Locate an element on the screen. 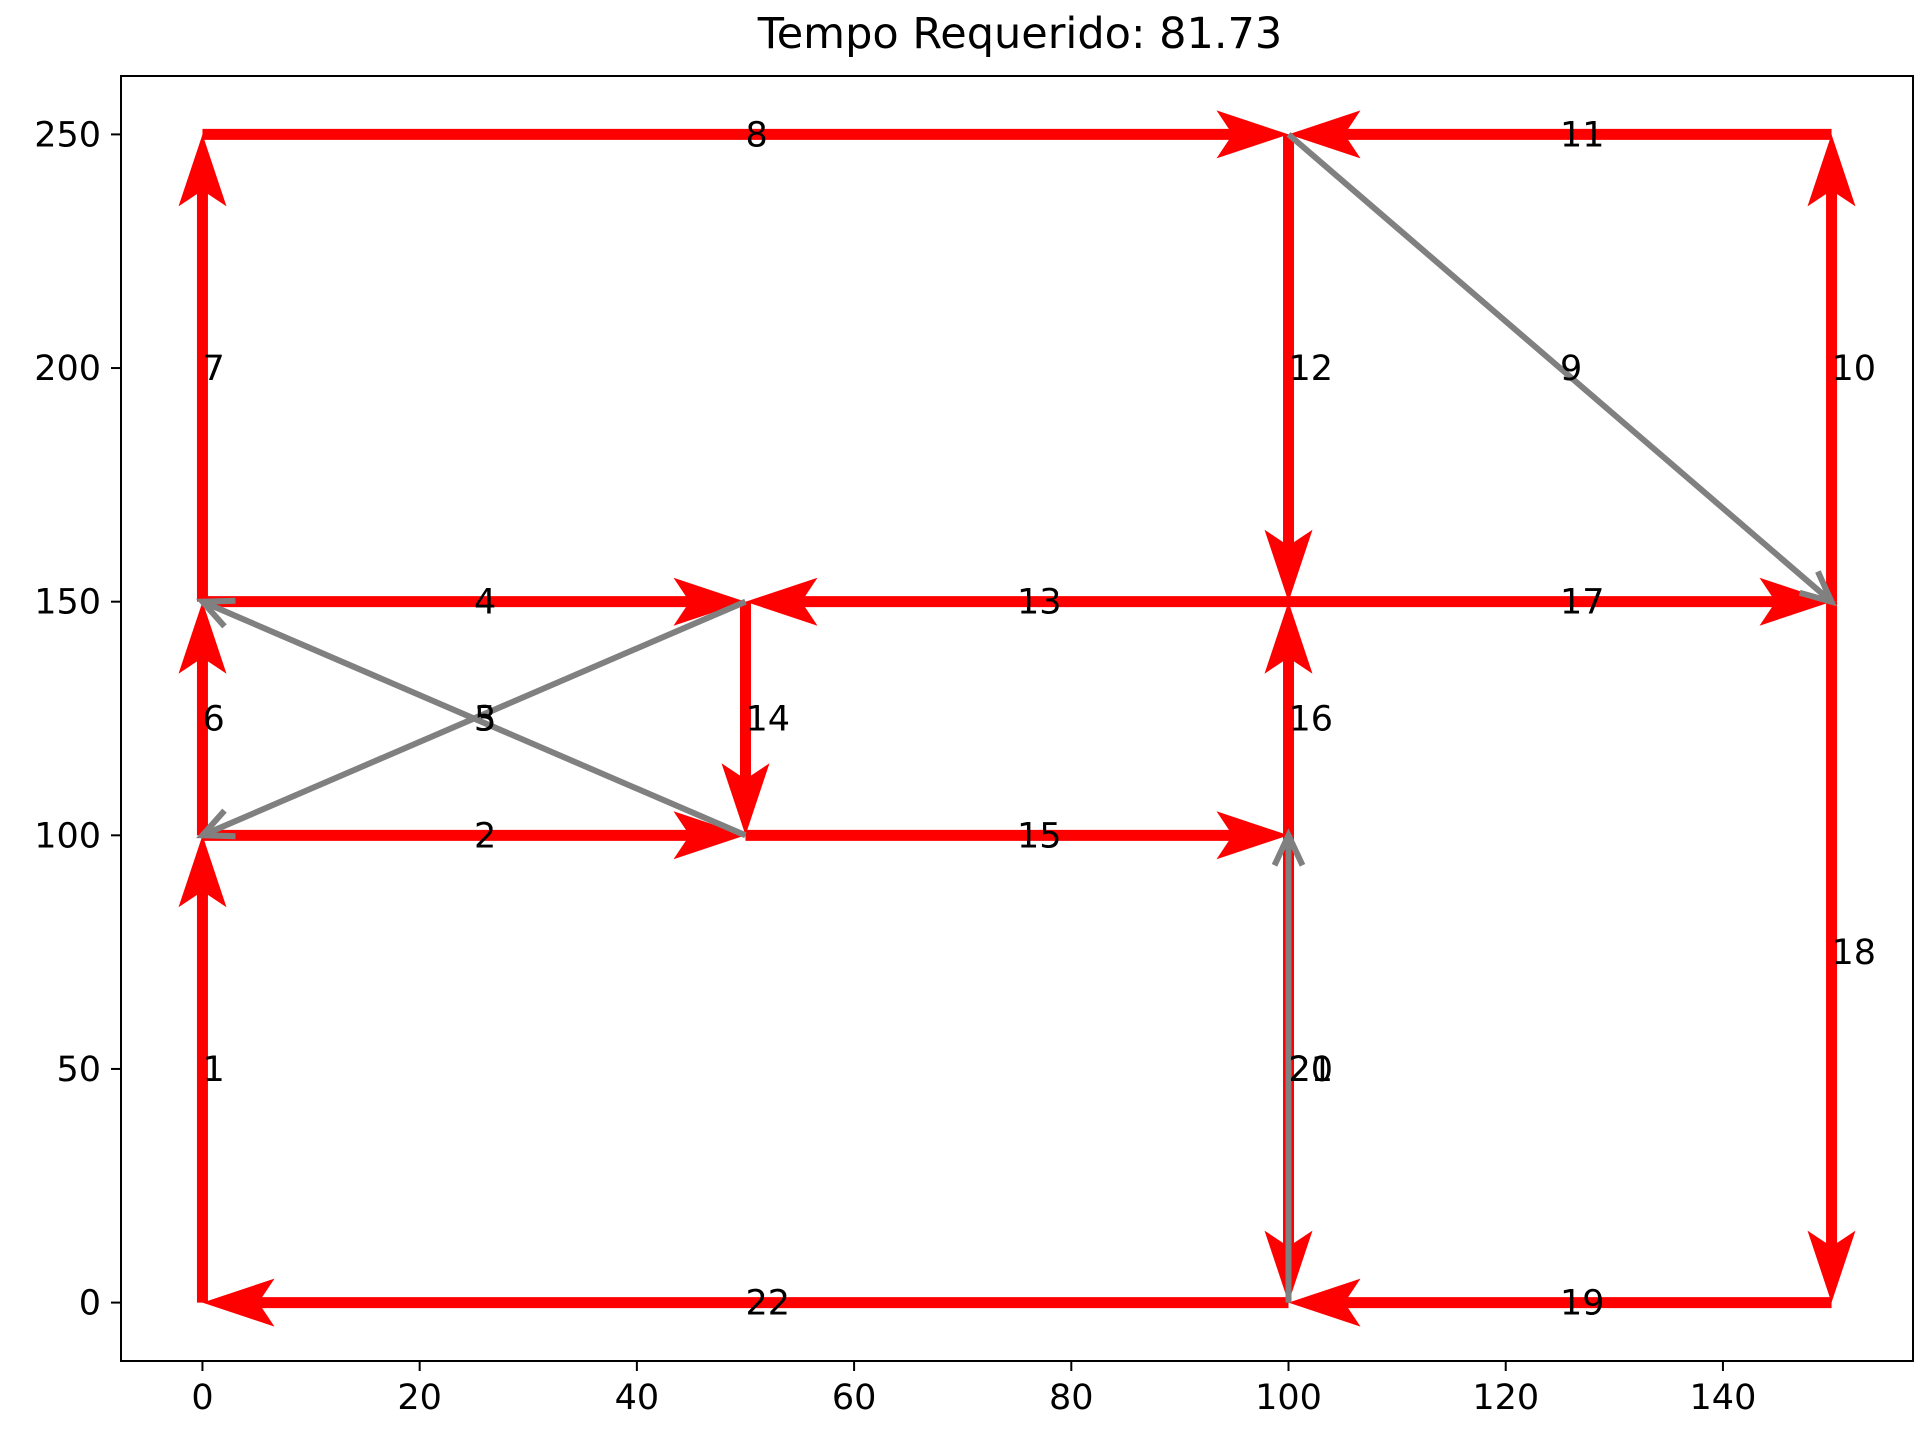  edge-label-20: 20 is located at coordinates (1311, 1070).